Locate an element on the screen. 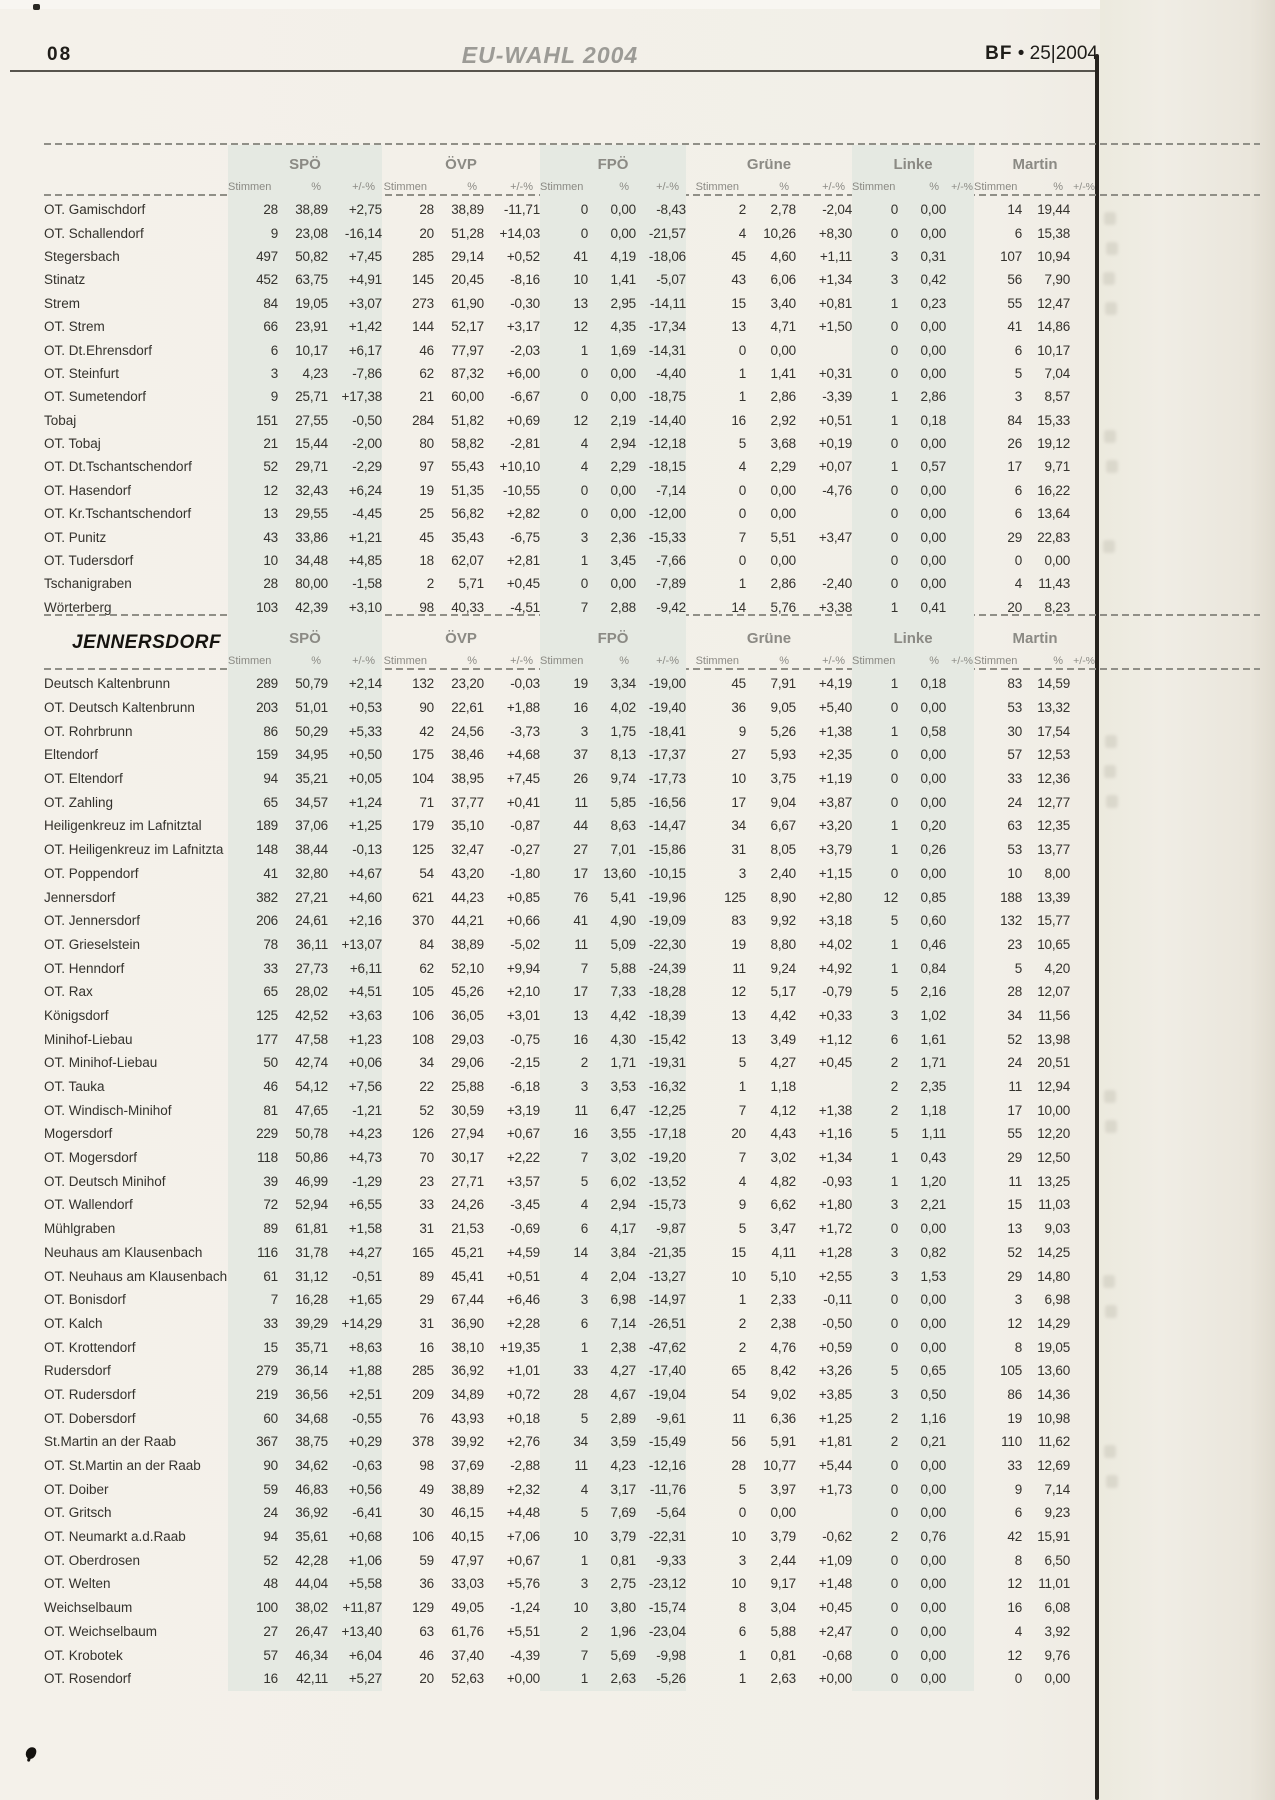 This screenshot has width=1275, height=1800. column-subheader: % is located at coordinates (934, 660).